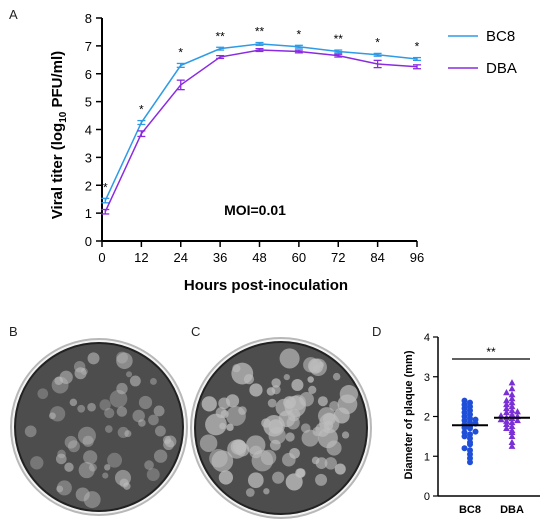 The width and height of the screenshot is (550, 527). I want to click on y-tick-label-d: 3, so click(427, 378).